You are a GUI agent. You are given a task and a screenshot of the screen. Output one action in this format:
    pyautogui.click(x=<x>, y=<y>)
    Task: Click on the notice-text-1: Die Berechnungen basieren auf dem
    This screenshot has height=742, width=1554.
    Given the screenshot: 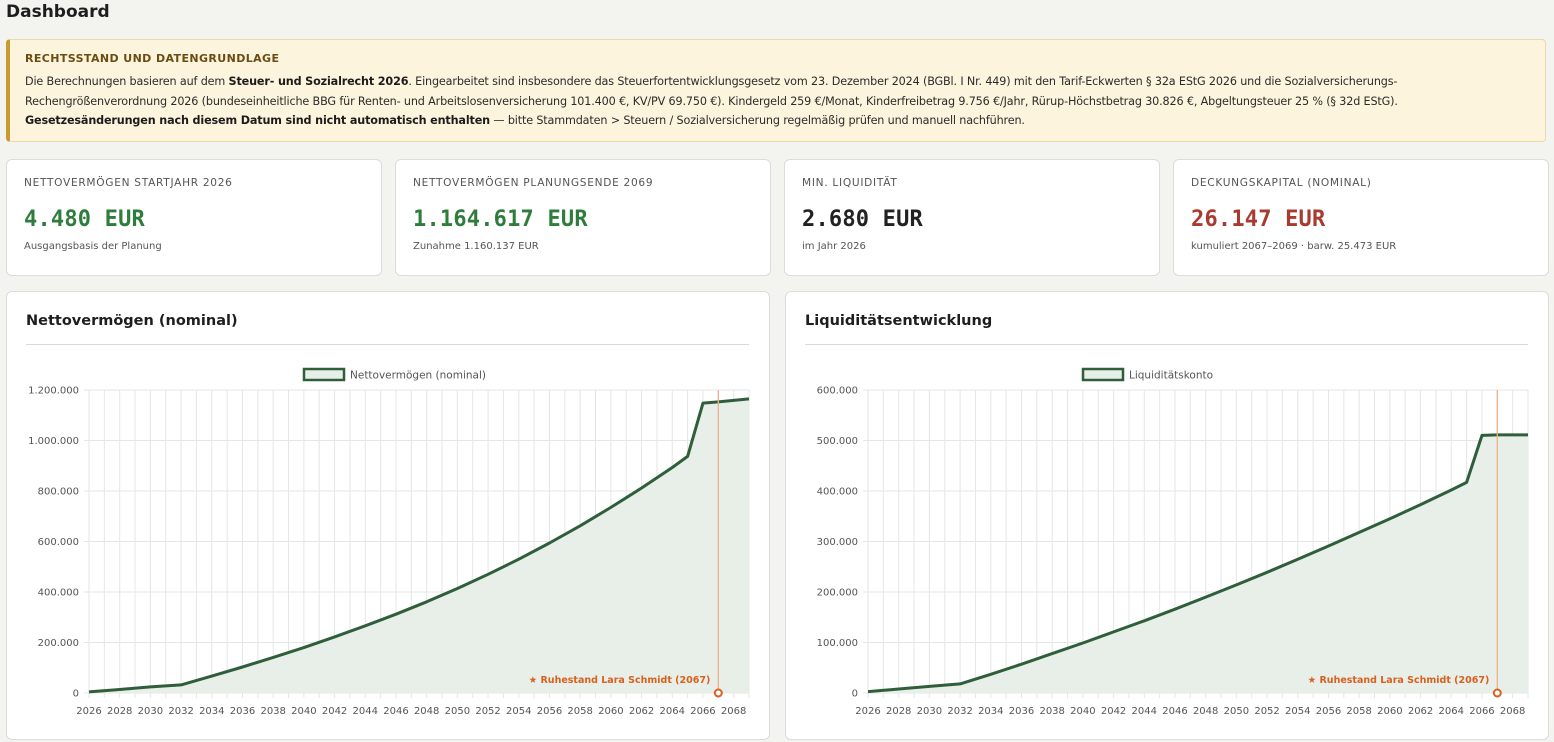 What is the action you would take?
    pyautogui.click(x=127, y=81)
    